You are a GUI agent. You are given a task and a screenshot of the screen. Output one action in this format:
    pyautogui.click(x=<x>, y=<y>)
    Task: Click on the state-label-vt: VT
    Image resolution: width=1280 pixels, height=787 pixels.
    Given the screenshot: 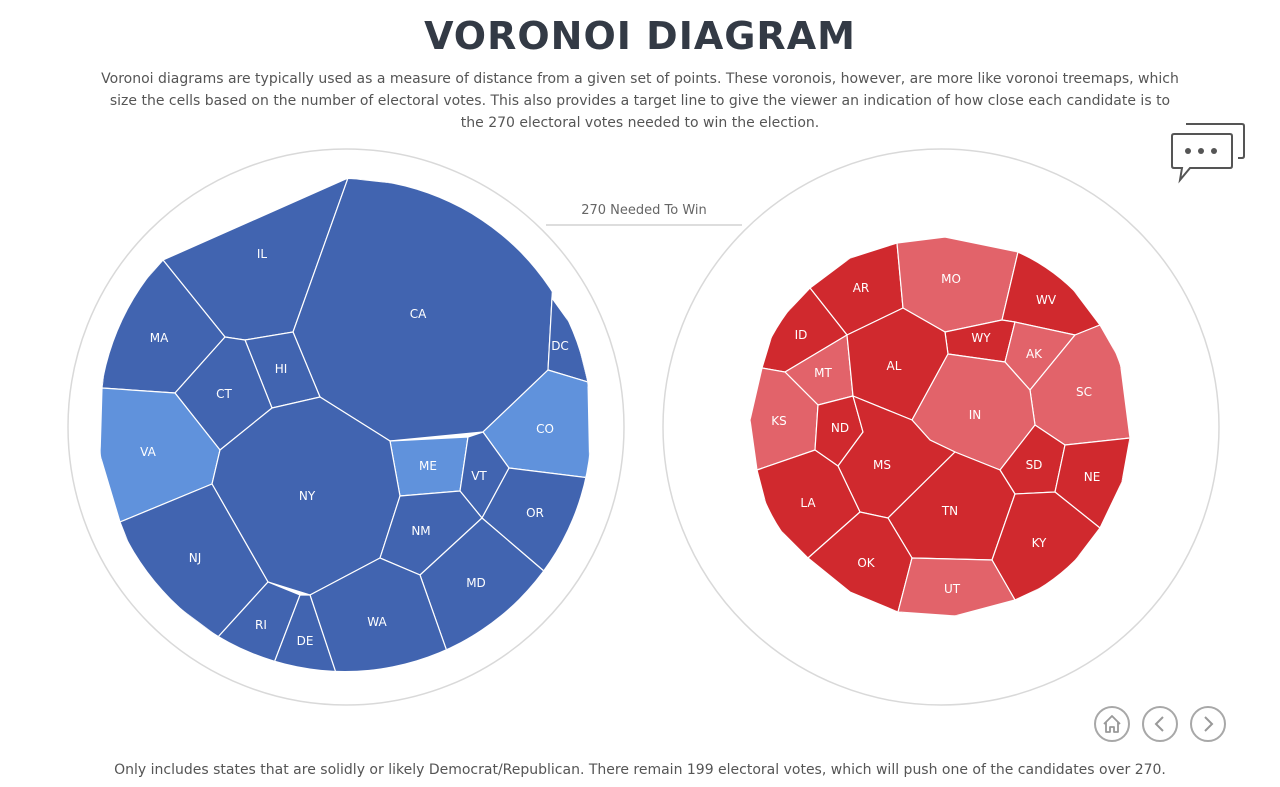 What is the action you would take?
    pyautogui.click(x=479, y=476)
    